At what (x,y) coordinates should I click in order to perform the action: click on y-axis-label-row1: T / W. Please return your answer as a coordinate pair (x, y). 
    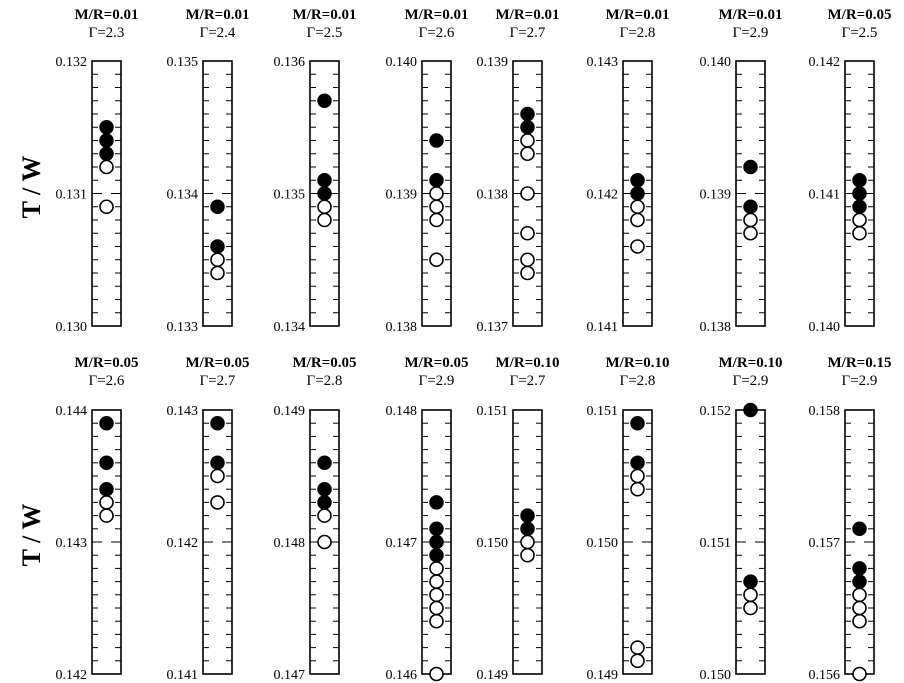
    Looking at the image, I should click on (31, 187).